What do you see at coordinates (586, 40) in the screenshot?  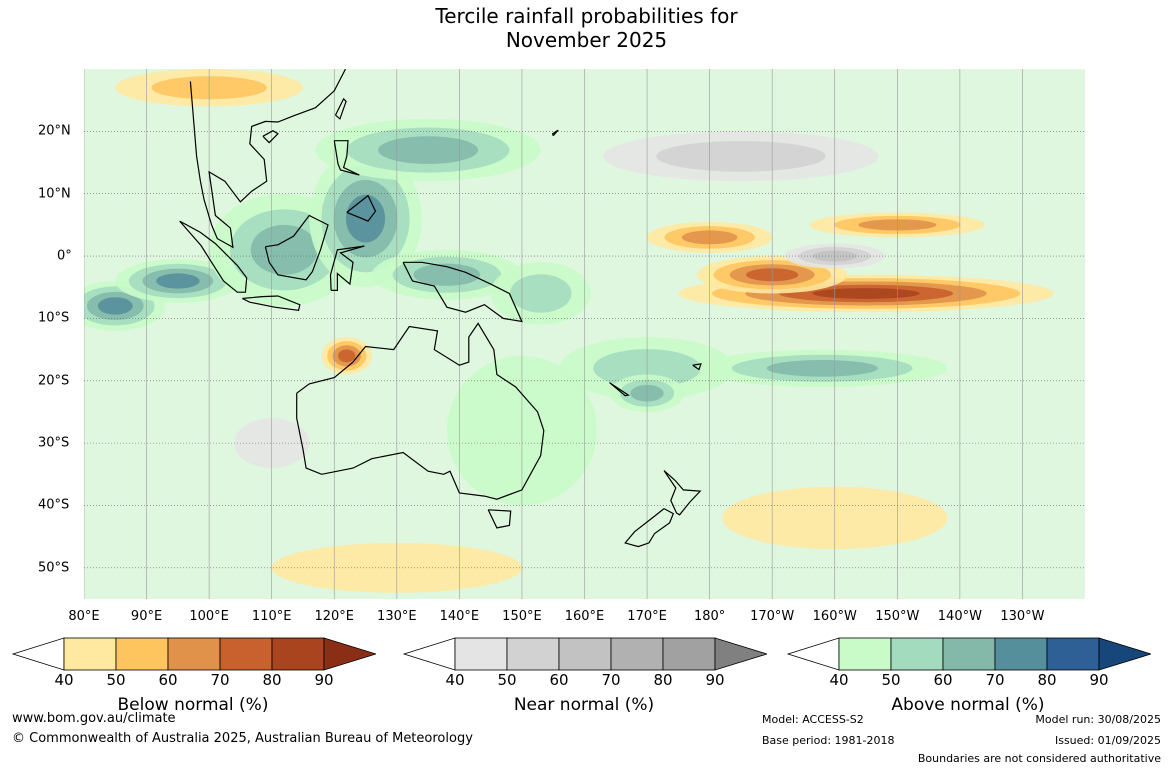 I see `title-line-2: November 2025` at bounding box center [586, 40].